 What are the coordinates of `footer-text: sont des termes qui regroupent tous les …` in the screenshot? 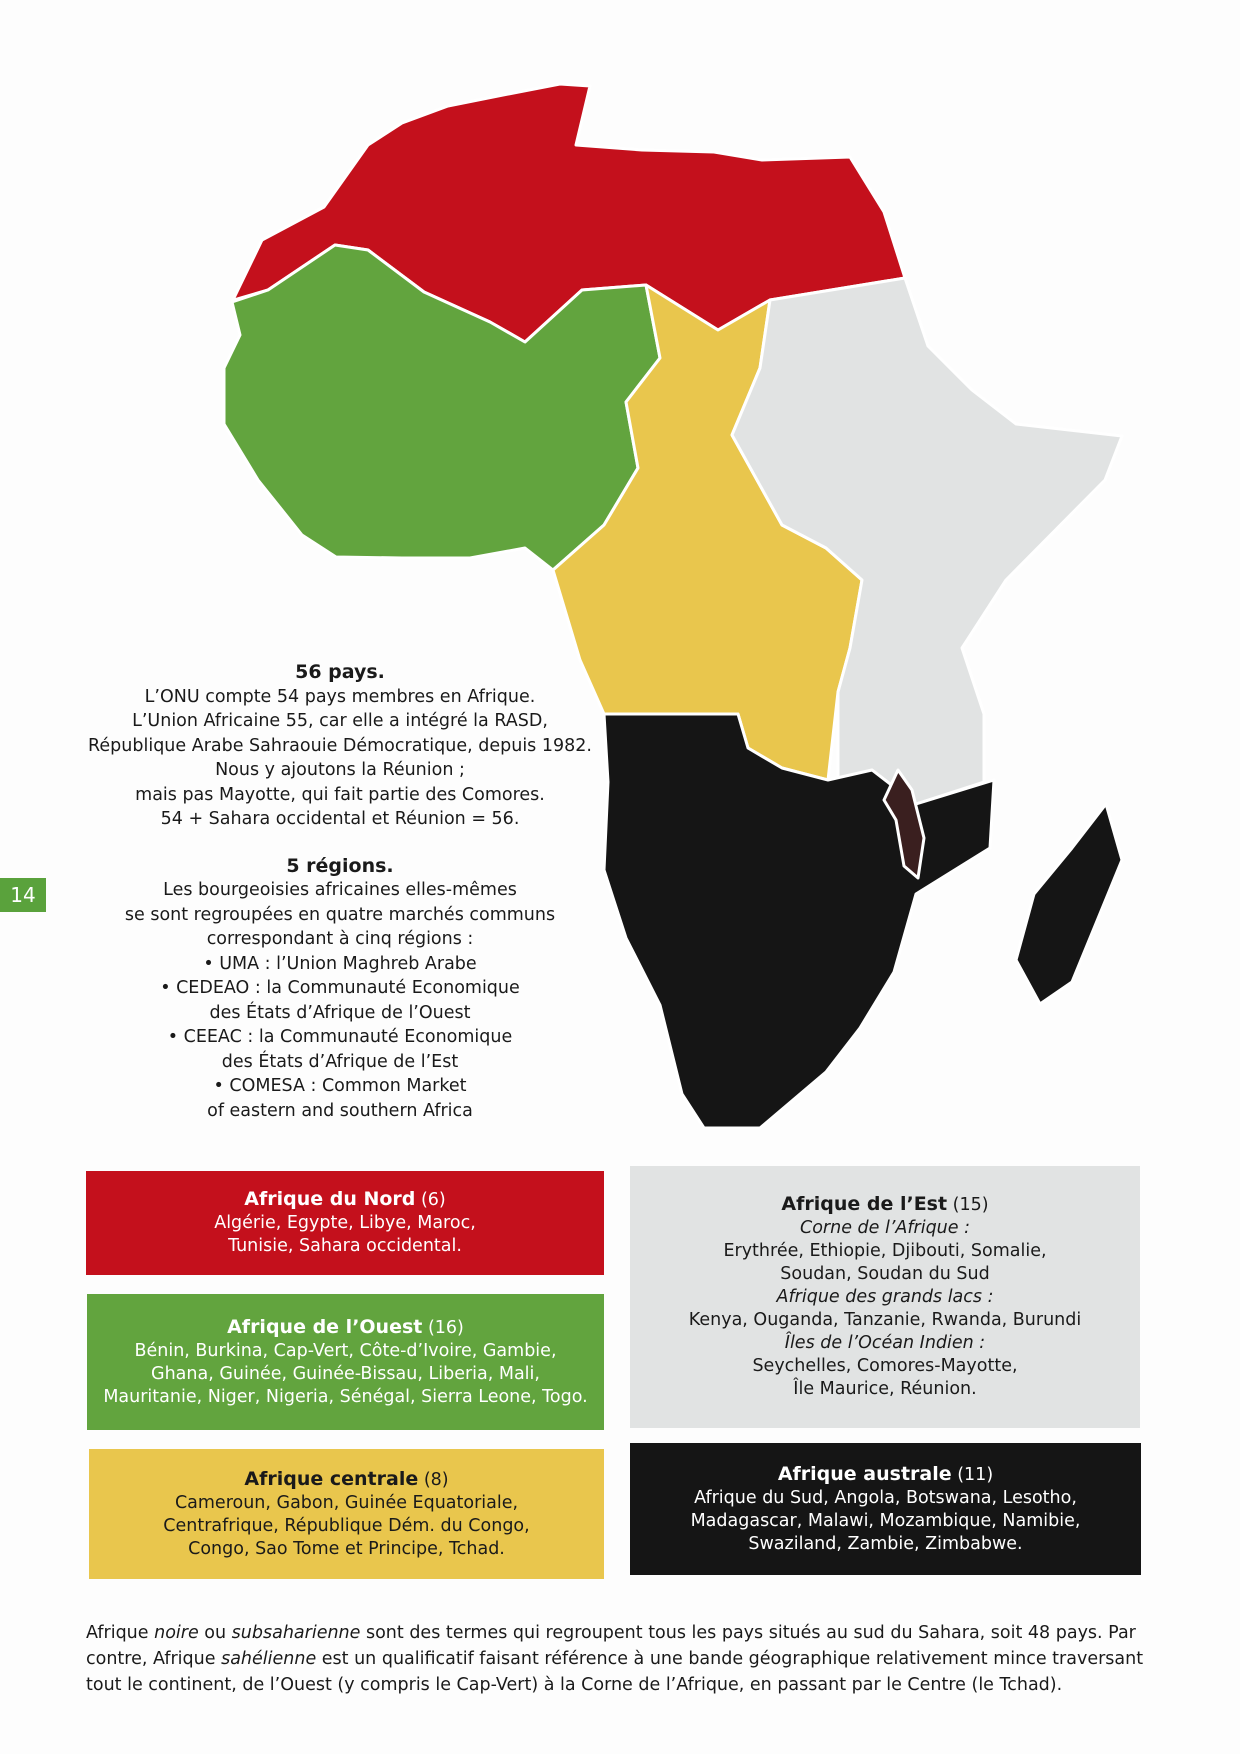 It's located at (611, 1645).